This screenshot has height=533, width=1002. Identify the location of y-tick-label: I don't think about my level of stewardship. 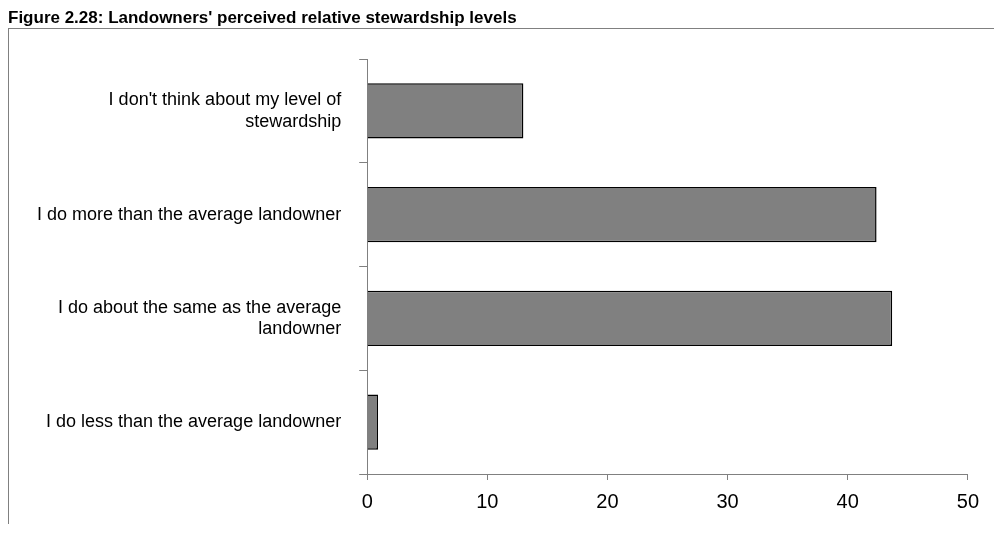
(225, 110).